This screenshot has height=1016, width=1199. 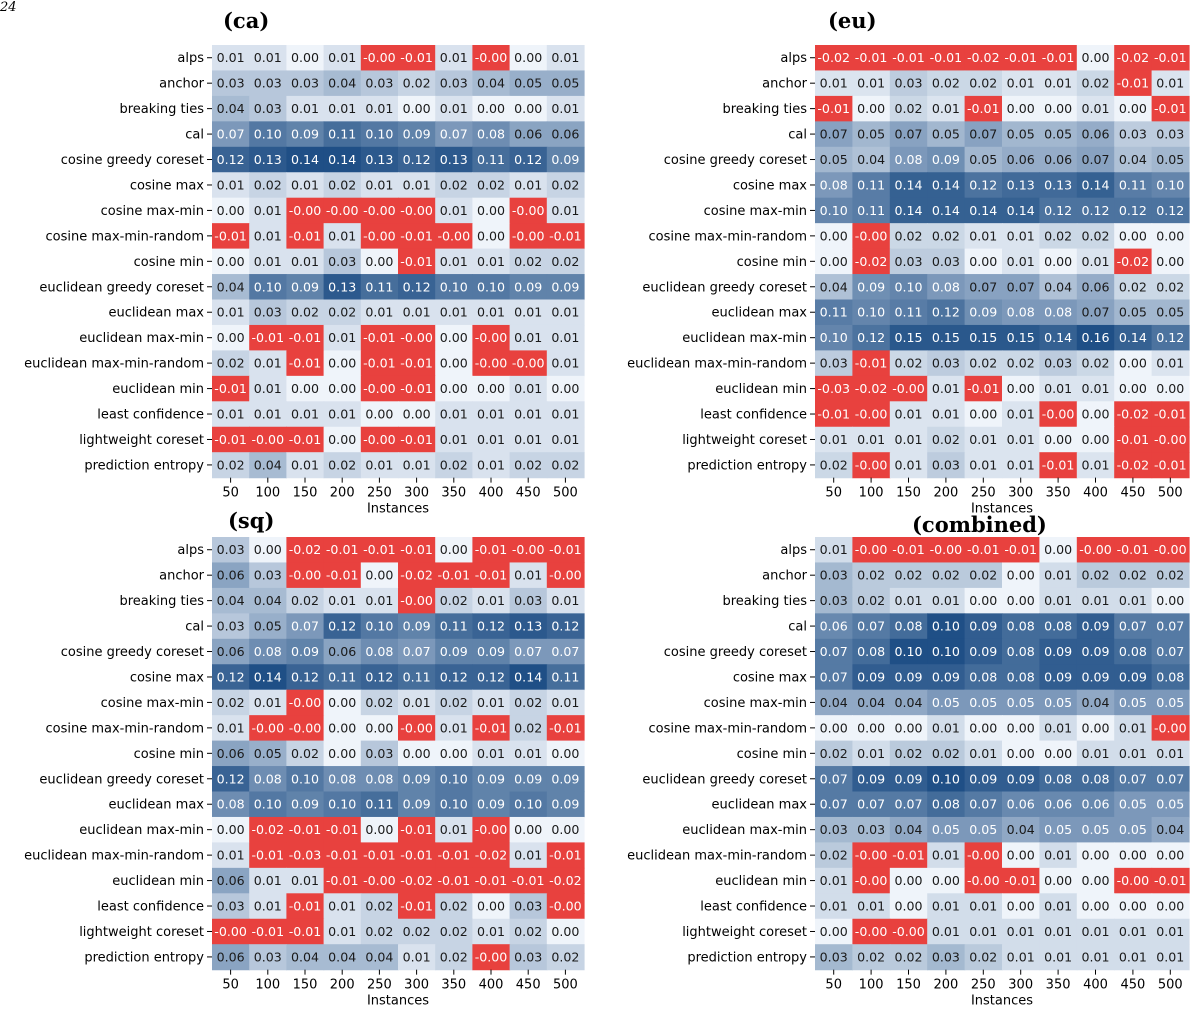 I want to click on cell-value-label: 0.10, so click(x=834, y=337).